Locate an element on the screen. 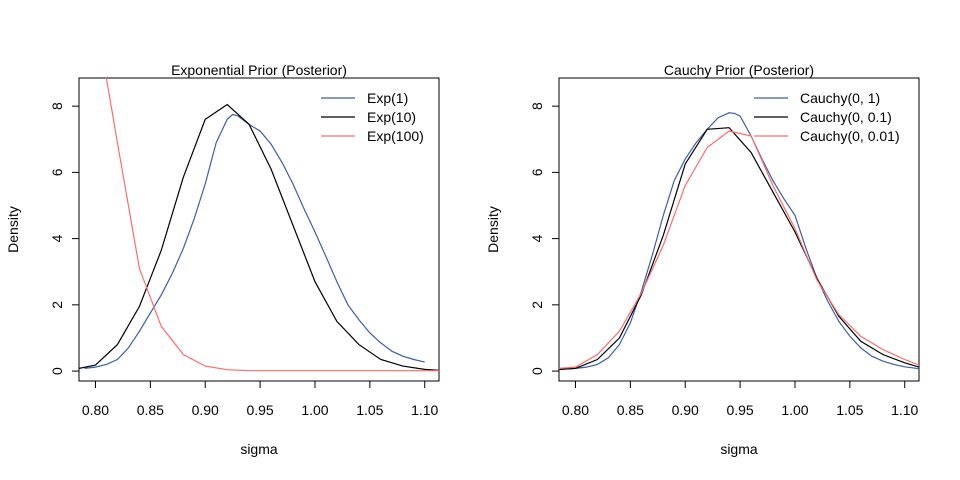 Image resolution: width=960 pixels, height=480 pixels. legend-label-1: Exp(1) is located at coordinates (387, 98).